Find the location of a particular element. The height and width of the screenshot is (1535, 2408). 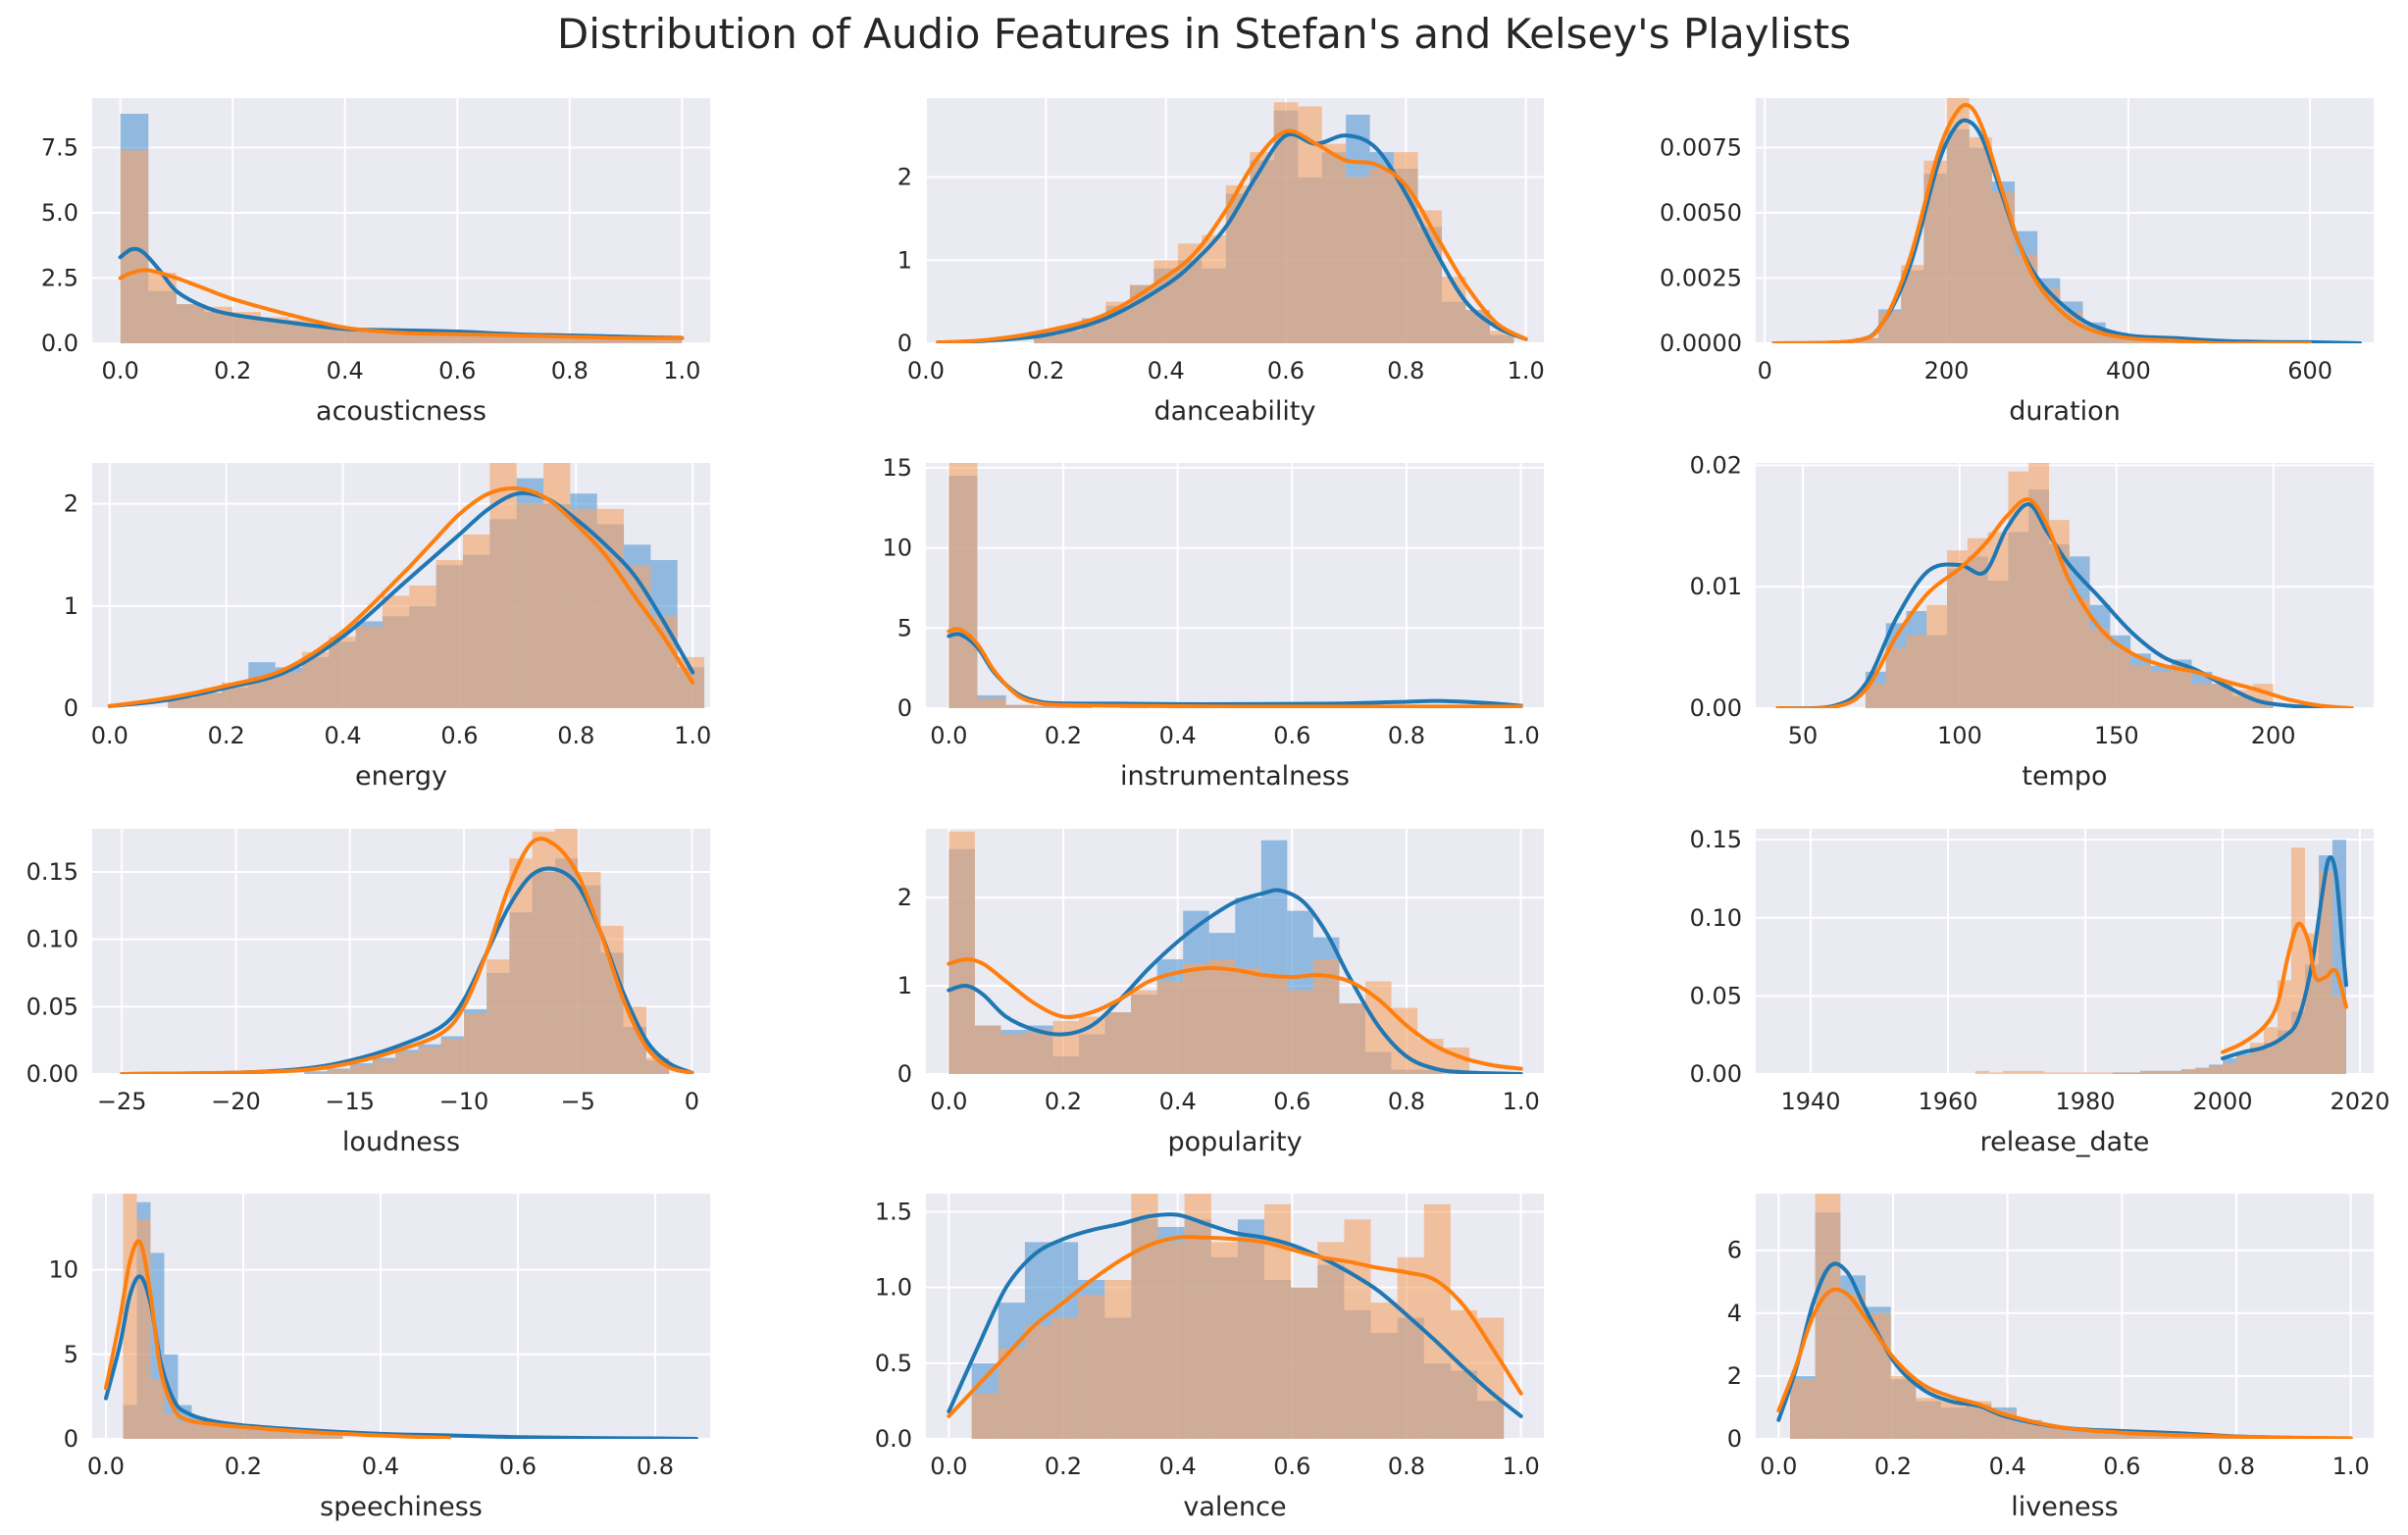

subplot-danceability: 0.0 0.2 0.4 0.6 0.8 1.0 0 1 2 danceability is located at coordinates (1221, 262).